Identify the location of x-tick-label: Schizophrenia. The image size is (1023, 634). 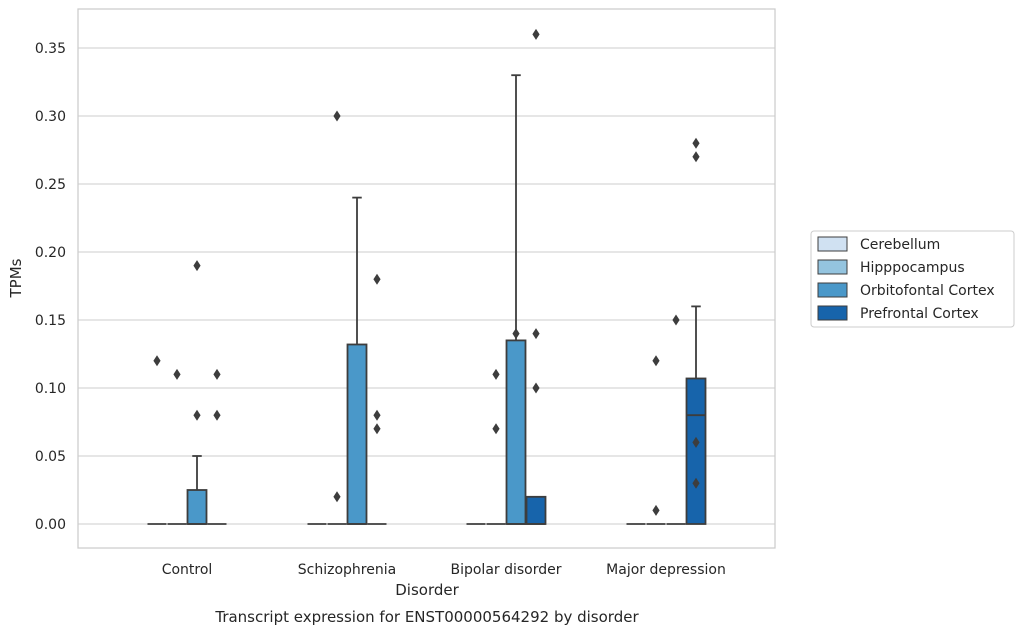
(347, 570).